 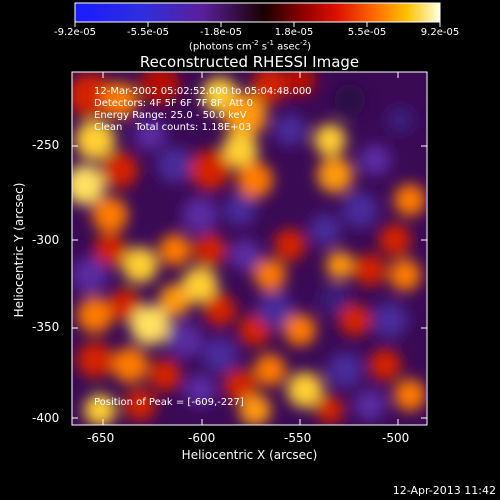 What do you see at coordinates (298, 438) in the screenshot?
I see `x-tick-label: -550` at bounding box center [298, 438].